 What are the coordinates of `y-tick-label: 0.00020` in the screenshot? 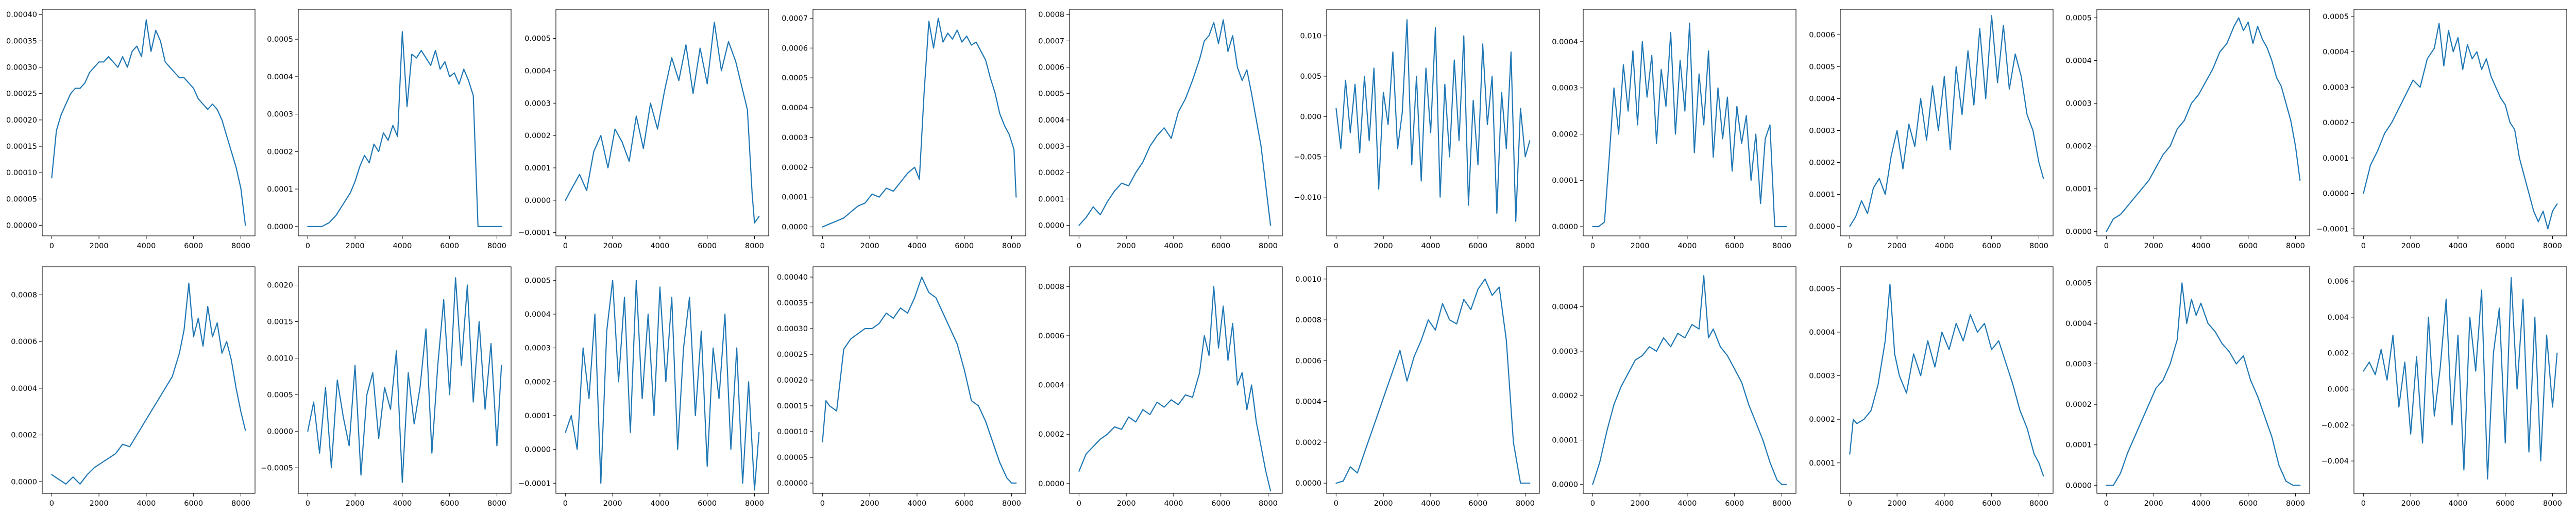 It's located at (792, 380).